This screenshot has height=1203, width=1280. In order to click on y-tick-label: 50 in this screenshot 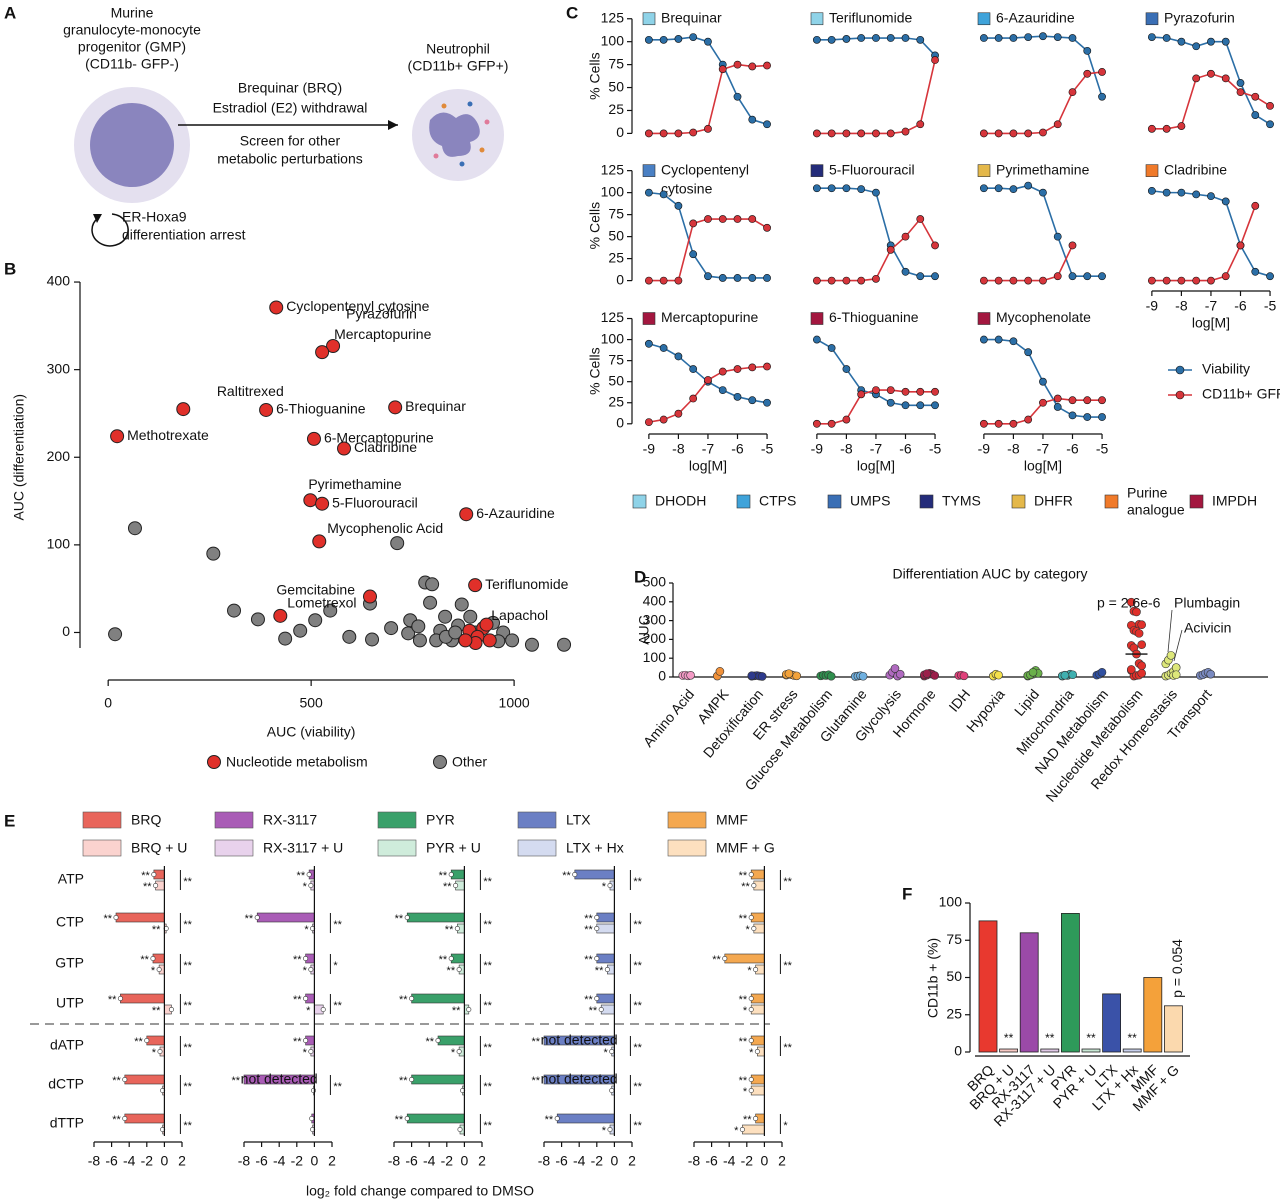, I will do `click(616, 380)`.